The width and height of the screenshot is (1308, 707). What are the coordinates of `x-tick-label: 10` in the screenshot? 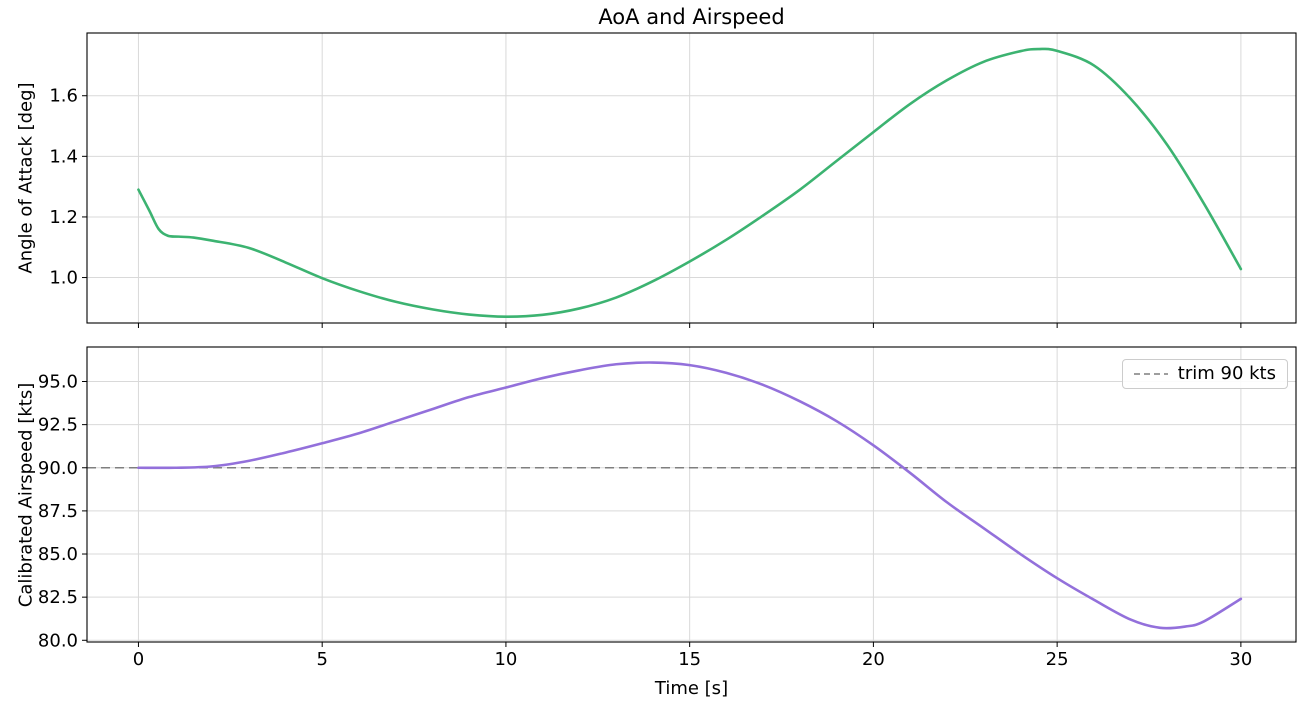 It's located at (505, 659).